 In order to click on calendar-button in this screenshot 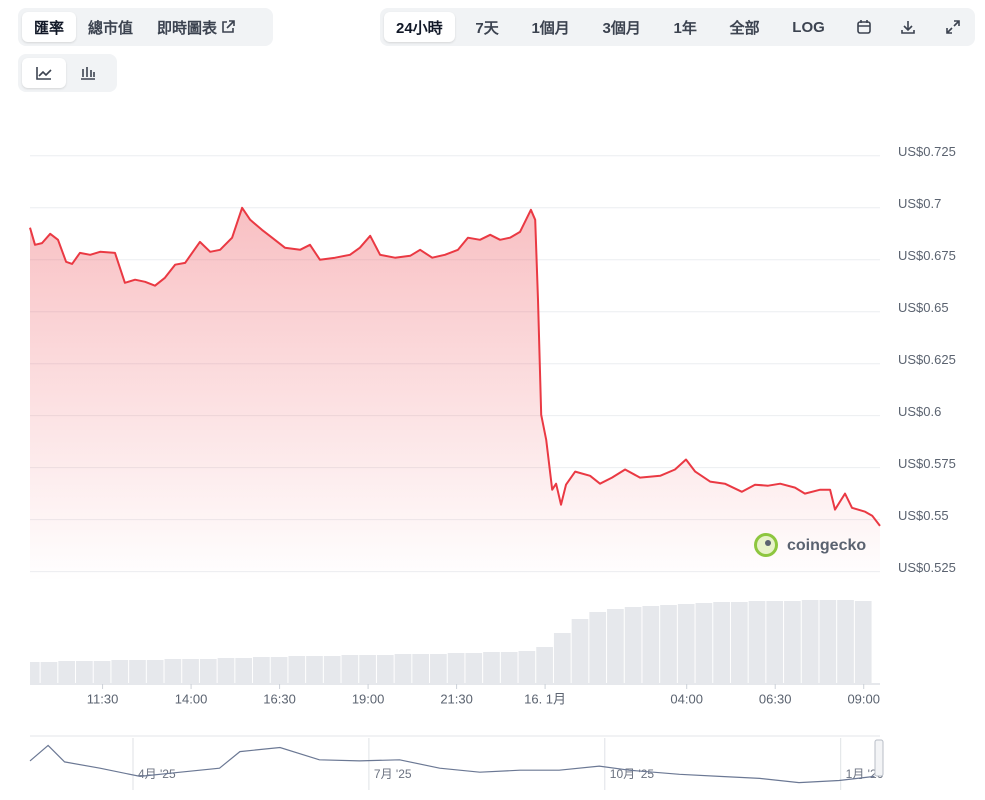, I will do `click(864, 27)`.